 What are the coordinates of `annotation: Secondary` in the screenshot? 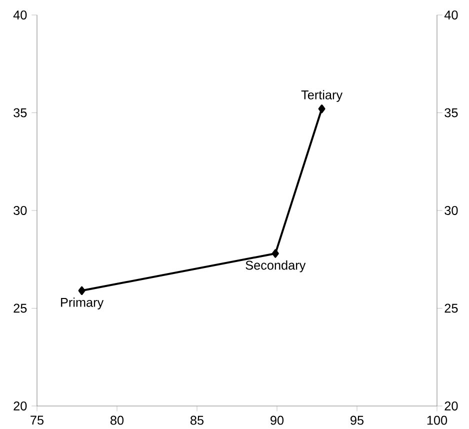 It's located at (276, 266).